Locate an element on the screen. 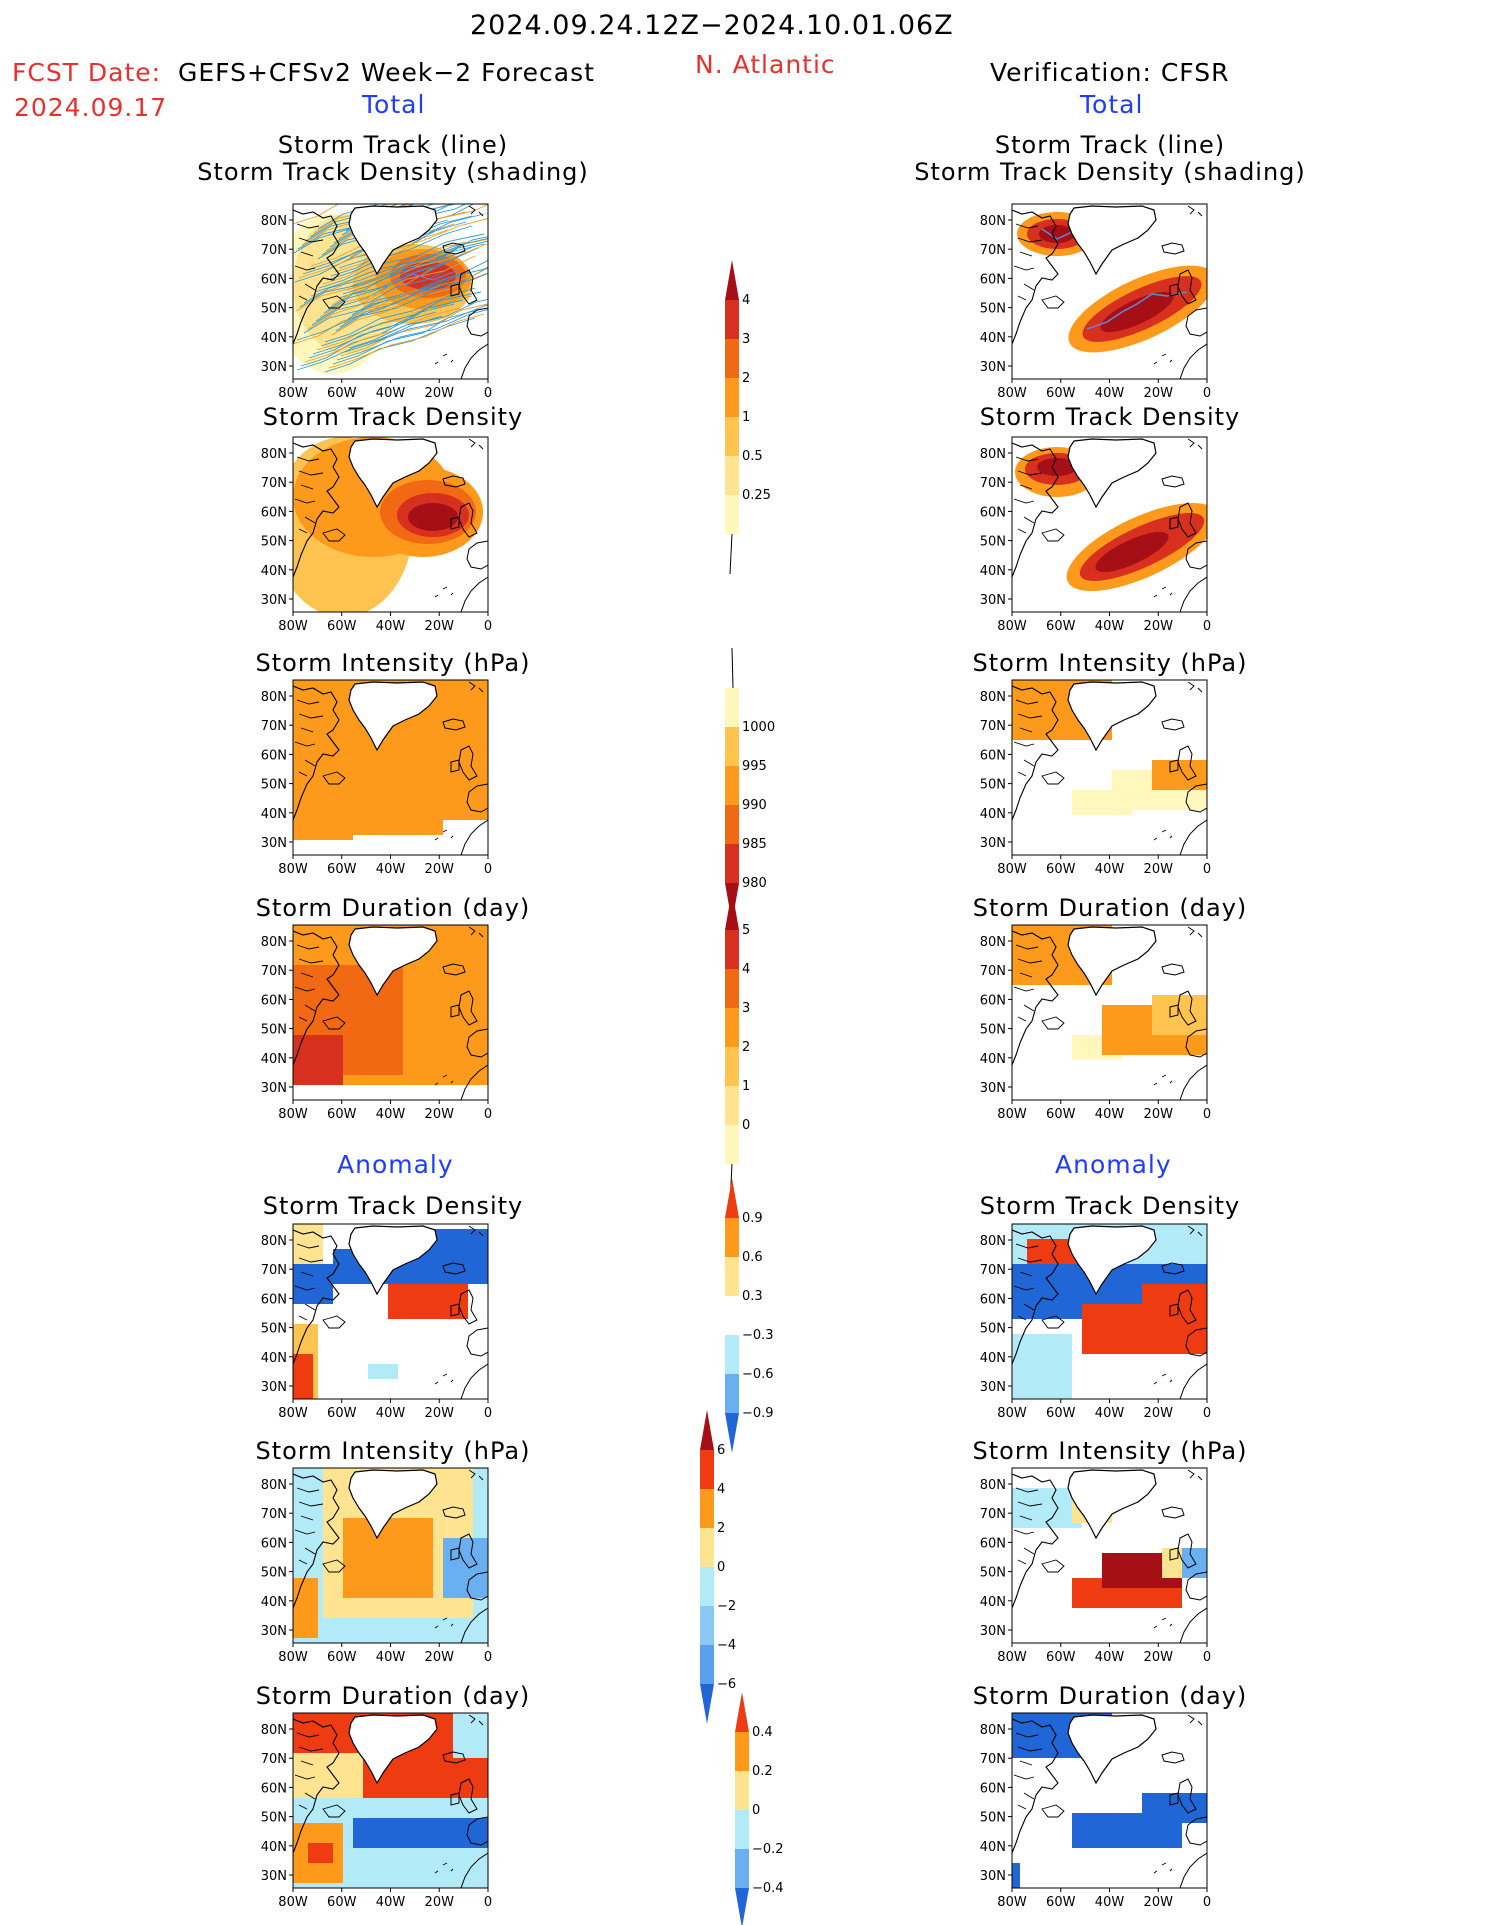  map-panel-r5-c0: 80N 70N 60N 50N 40N 30N 80W 60W 40W 20W 0 is located at coordinates (376, 1566).